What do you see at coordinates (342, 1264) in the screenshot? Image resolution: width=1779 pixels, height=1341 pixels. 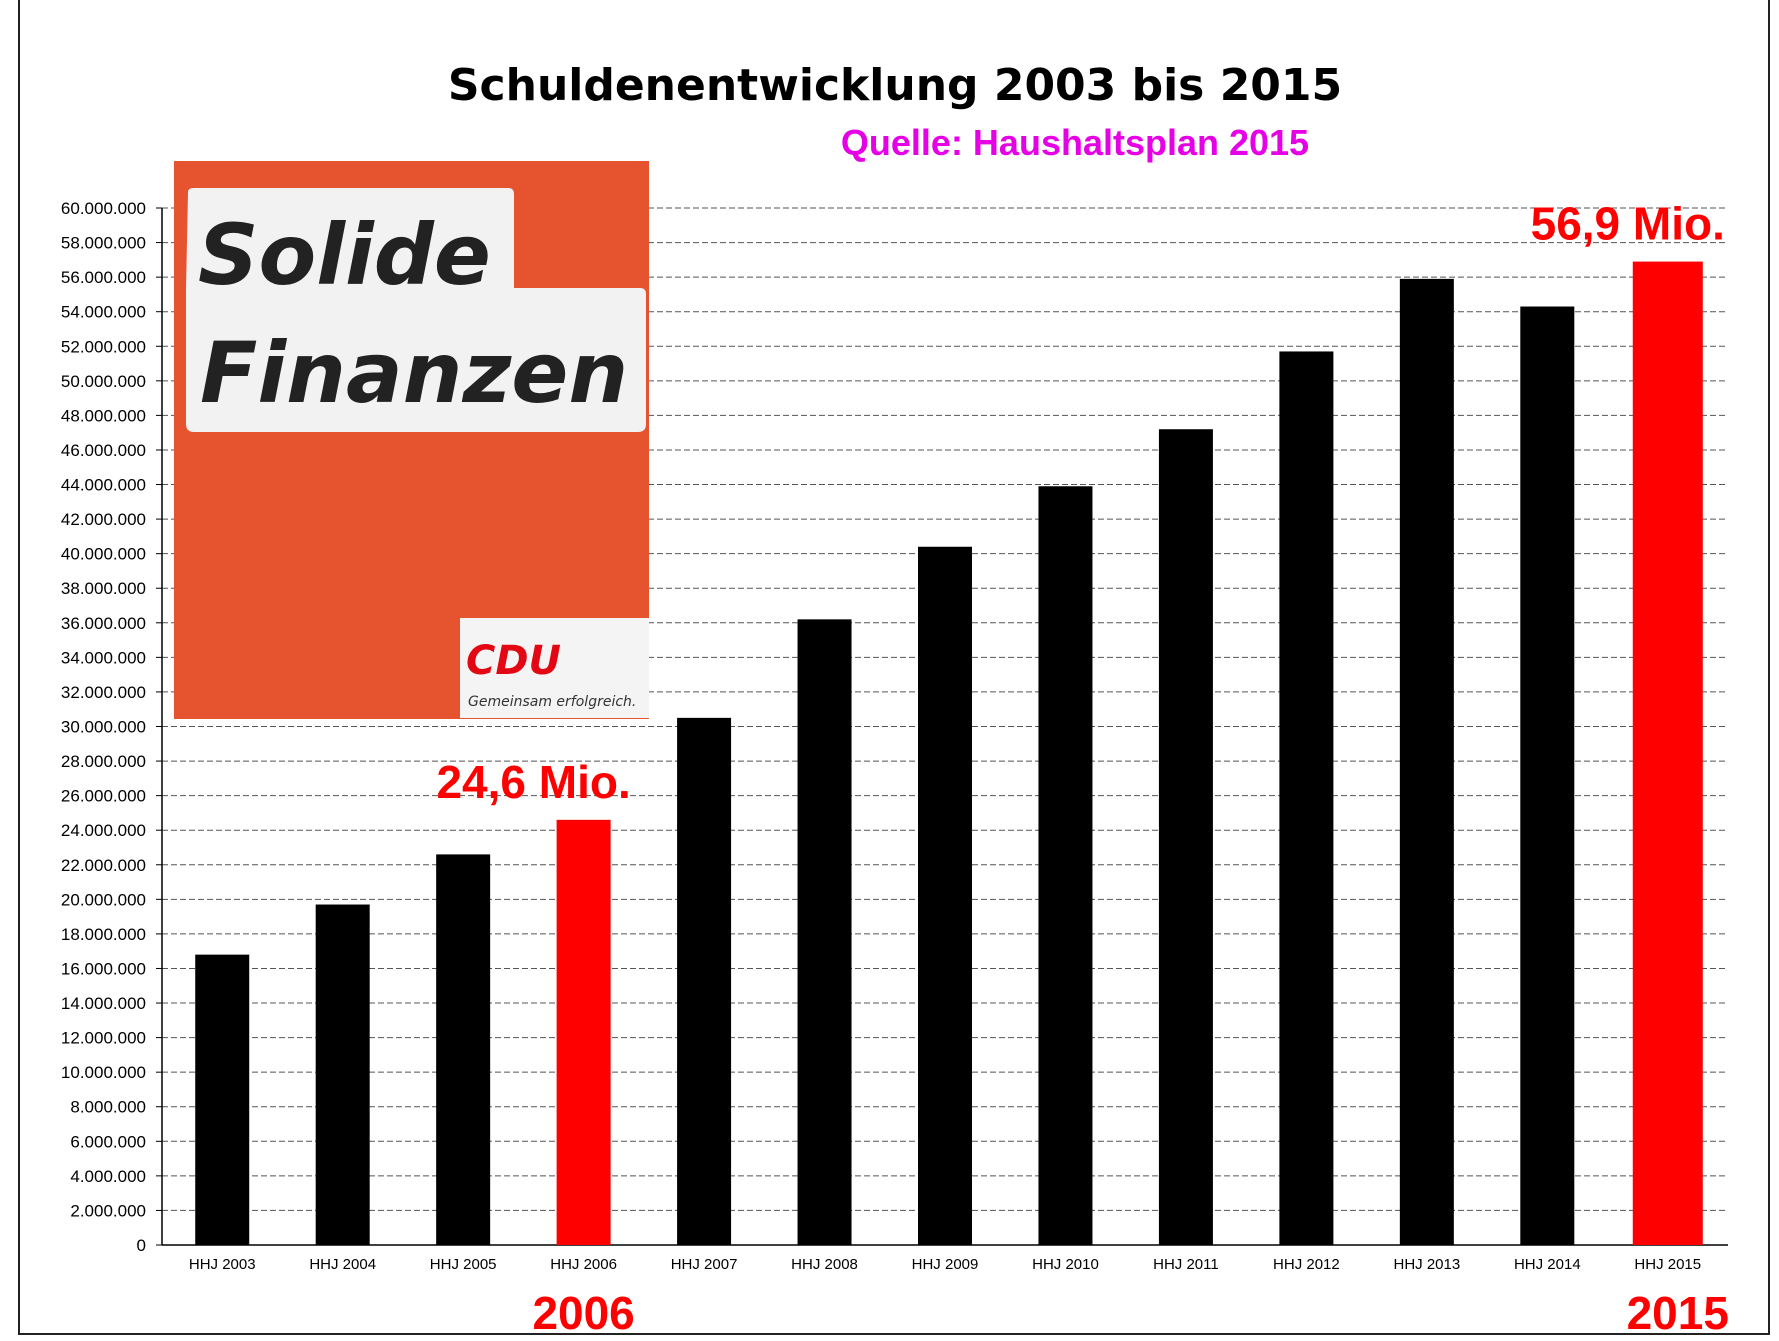 I see `x-tick-label: HHJ 2004` at bounding box center [342, 1264].